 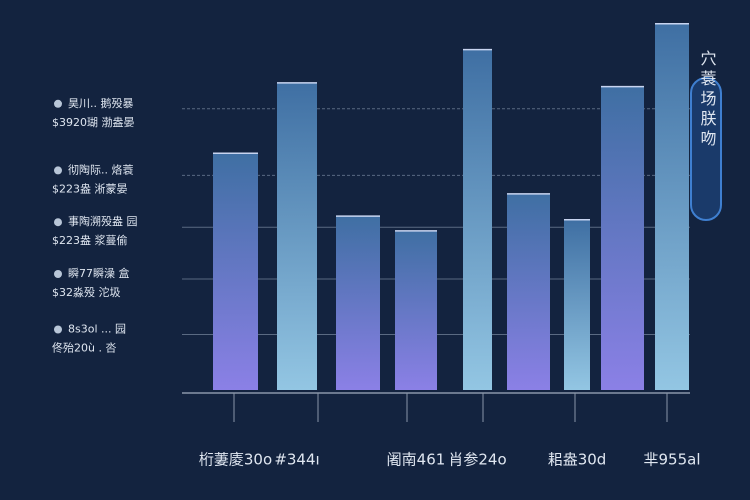 I want to click on y-tick-label: 彻陶际.. 烙蓑, so click(x=101, y=169).